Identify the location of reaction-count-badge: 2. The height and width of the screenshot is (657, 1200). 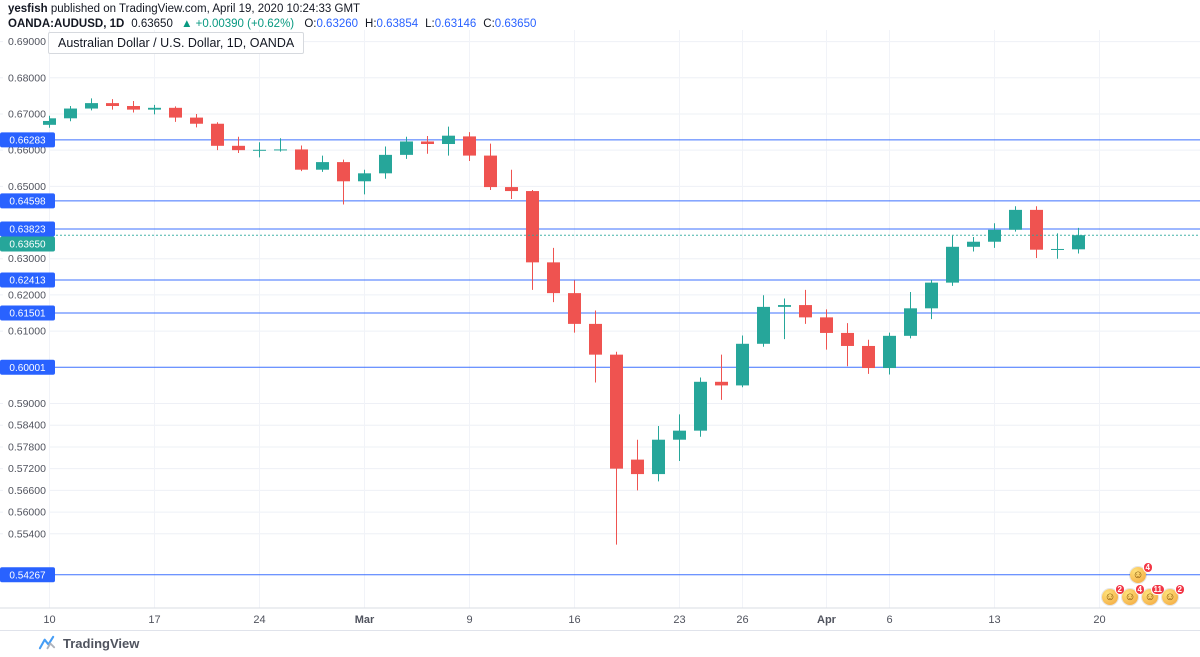
(1179, 589).